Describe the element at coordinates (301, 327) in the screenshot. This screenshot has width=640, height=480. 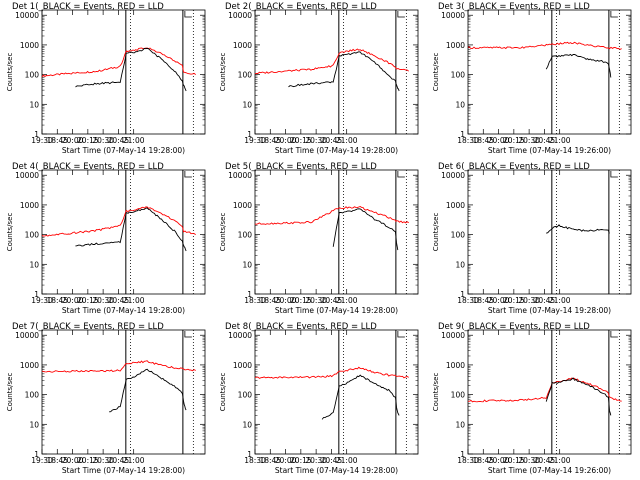
I see `chart-title: Det 8(_BLACK = Events, RED = LLD` at that location.